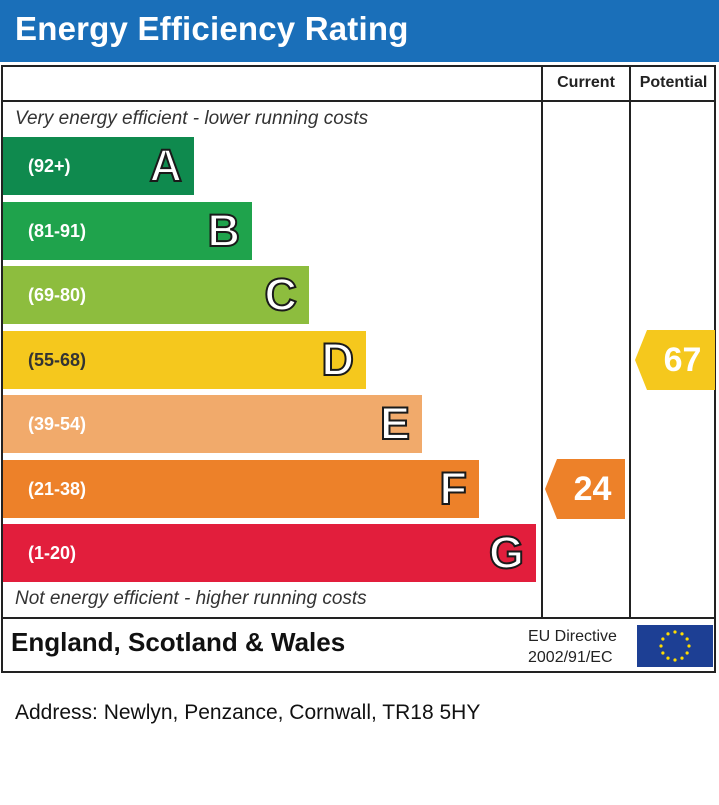 The image size is (719, 805). I want to click on potential-rating-value: 67, so click(682, 360).